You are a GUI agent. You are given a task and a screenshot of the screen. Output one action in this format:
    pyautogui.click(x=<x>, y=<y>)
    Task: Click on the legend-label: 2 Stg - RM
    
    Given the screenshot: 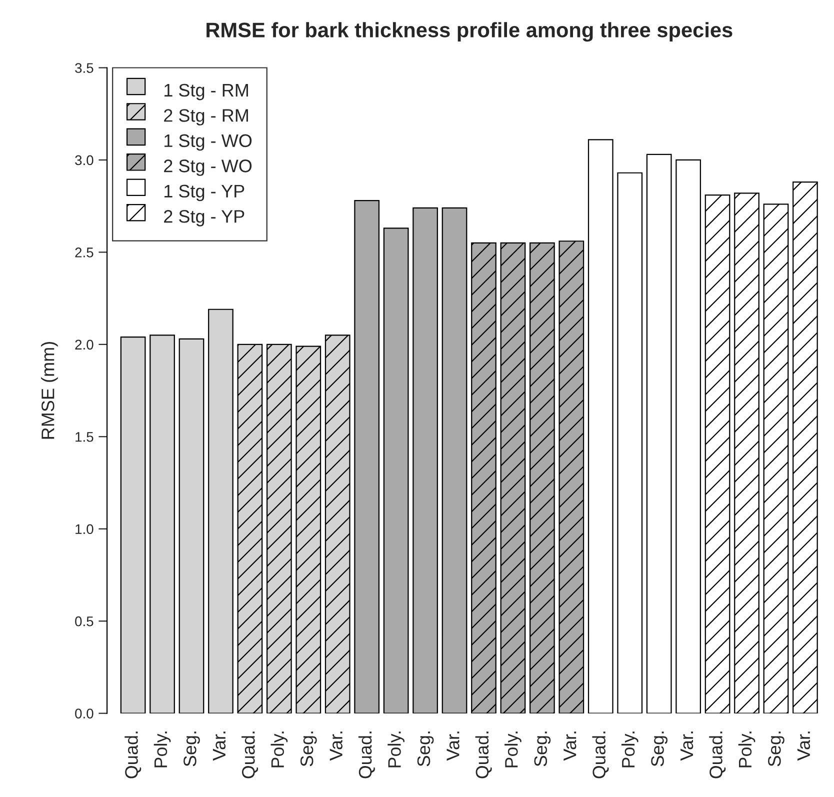 What is the action you would take?
    pyautogui.click(x=206, y=117)
    